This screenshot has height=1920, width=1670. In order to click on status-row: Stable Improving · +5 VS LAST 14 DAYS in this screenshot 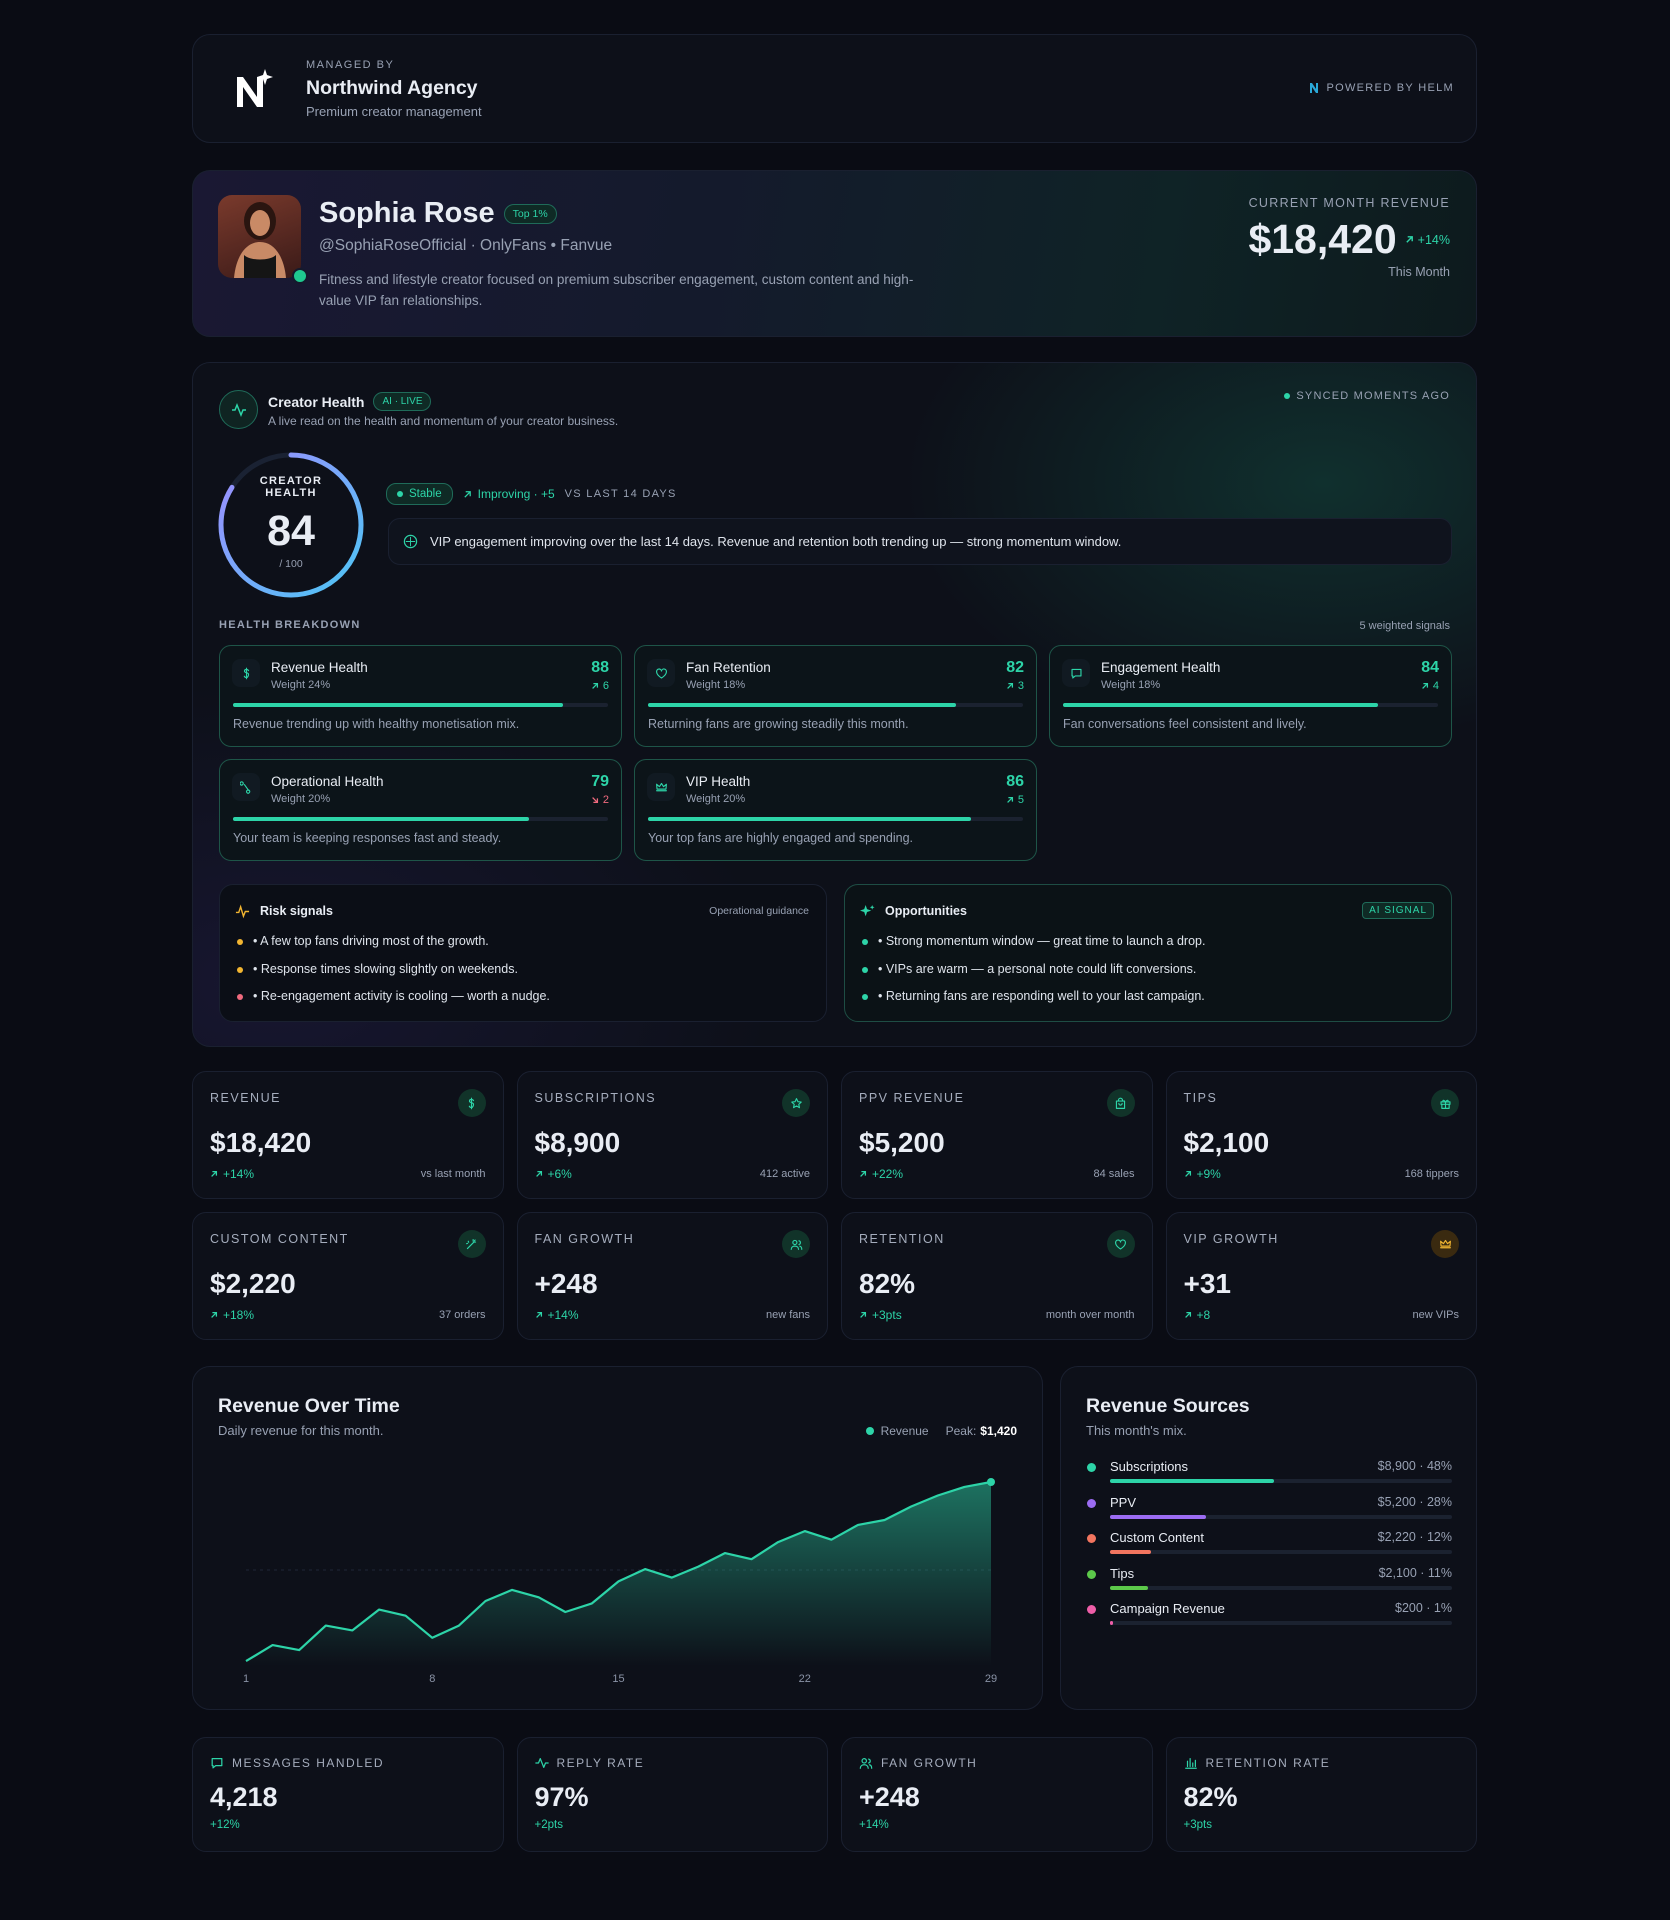, I will do `click(531, 494)`.